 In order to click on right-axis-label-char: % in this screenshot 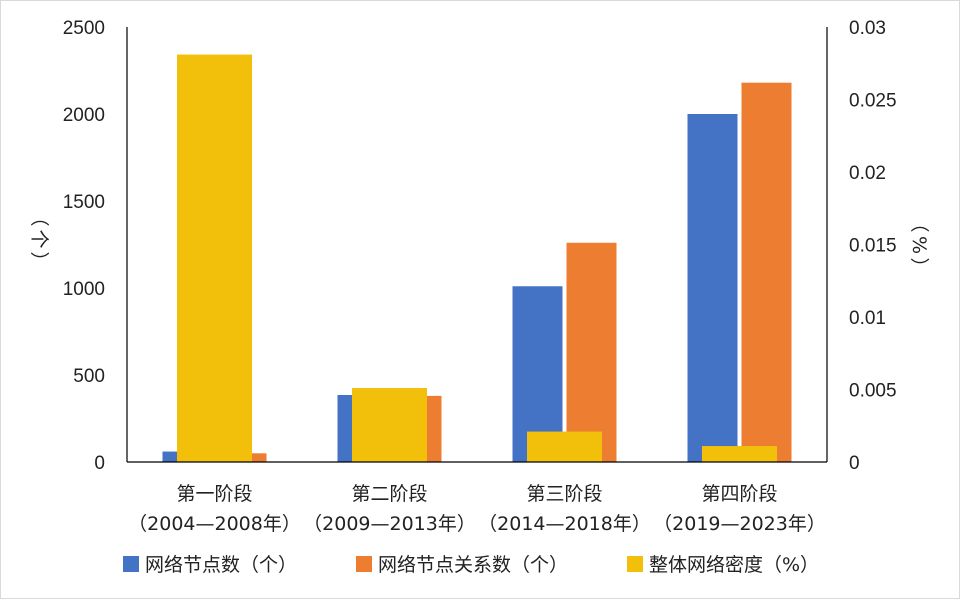, I will do `click(919, 245)`.